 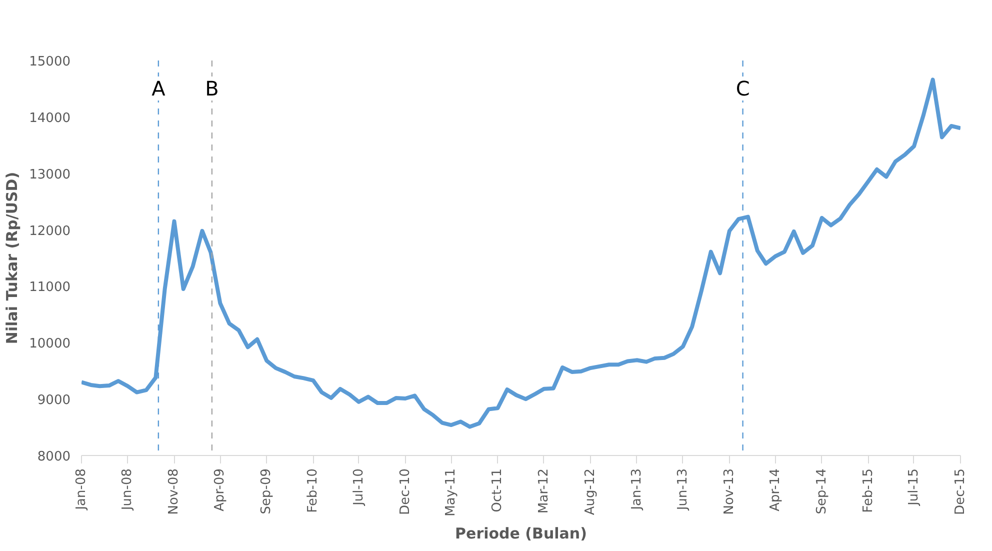 What do you see at coordinates (128, 490) in the screenshot?
I see `x-tick-label: Jun-08` at bounding box center [128, 490].